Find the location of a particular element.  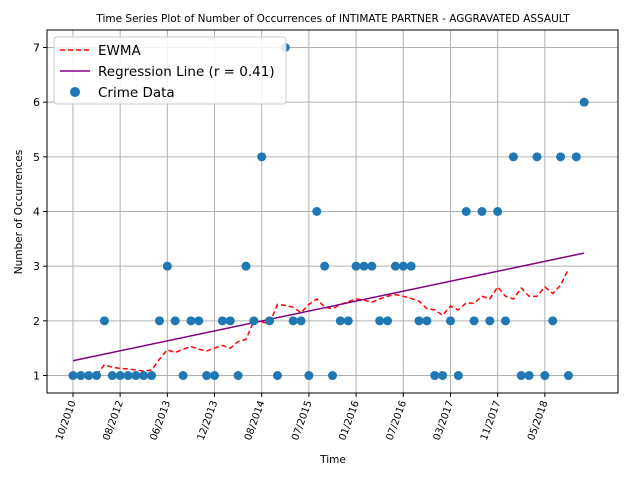

x-tick-label: 07/2016 is located at coordinates (397, 420).